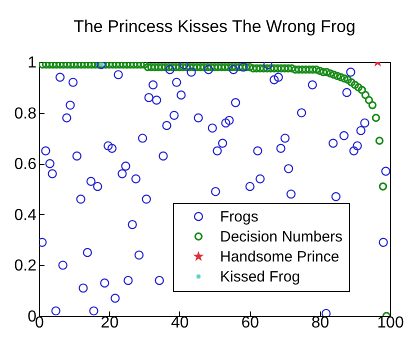 This screenshot has width=411, height=346. What do you see at coordinates (260, 277) in the screenshot?
I see `legend-label: Kissed Frog` at bounding box center [260, 277].